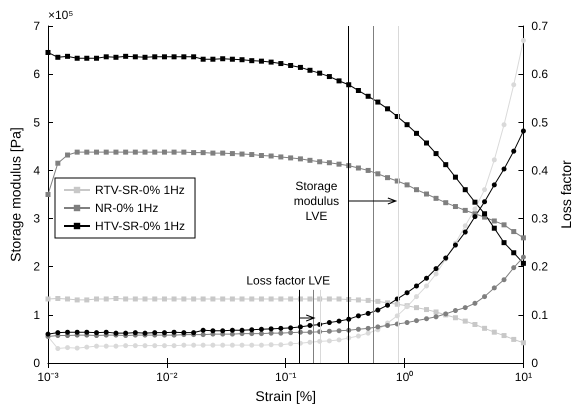 Image resolution: width=581 pixels, height=412 pixels. I want to click on x-tick-label: 10¹, so click(523, 377).